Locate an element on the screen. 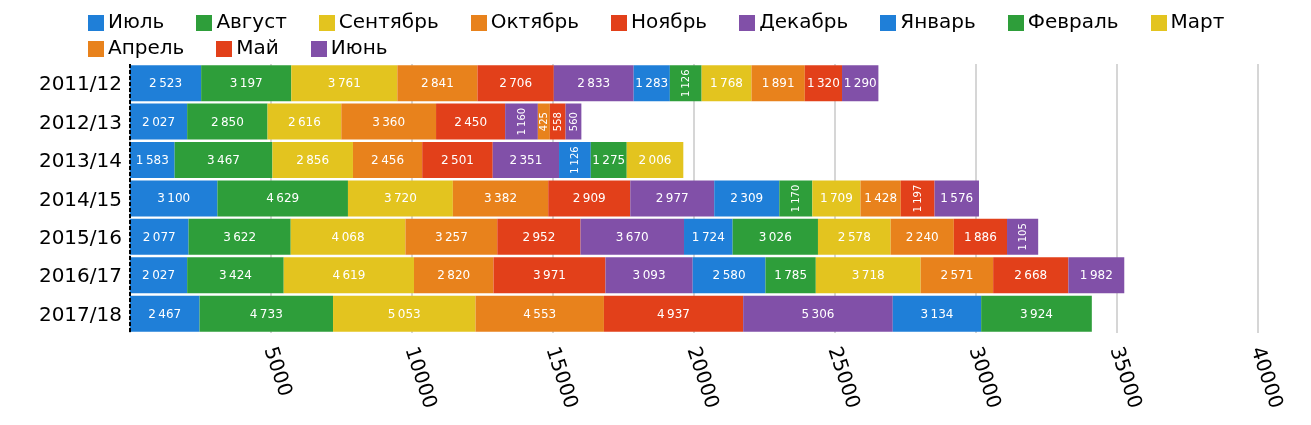 This screenshot has width=1311, height=425. data-label: 1 170 is located at coordinates (796, 198).